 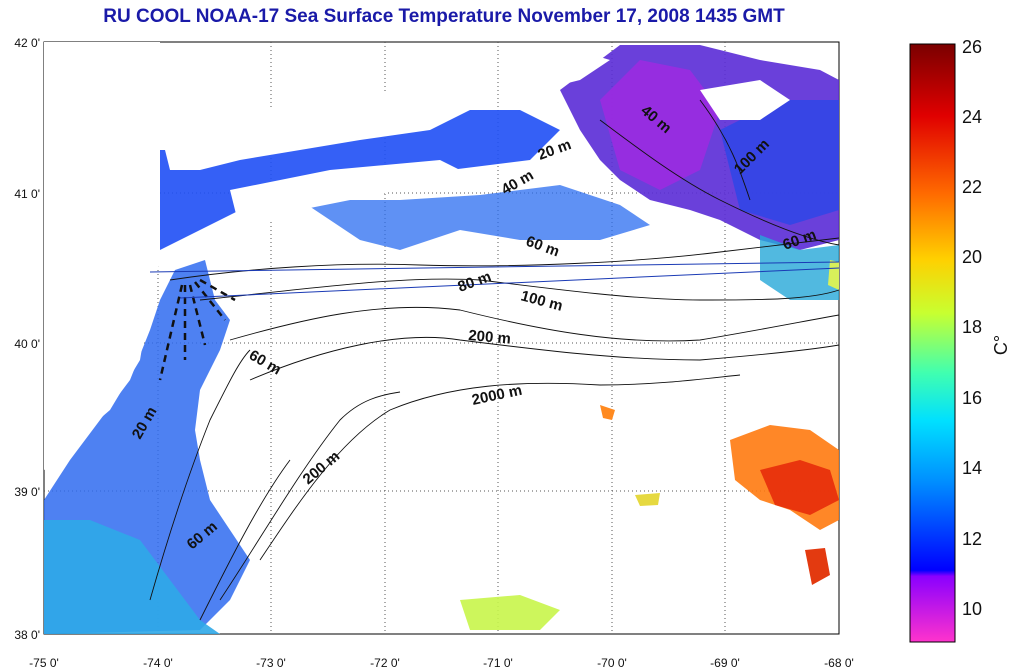 I want to click on colorbar-tick-label: 18, so click(x=972, y=327).